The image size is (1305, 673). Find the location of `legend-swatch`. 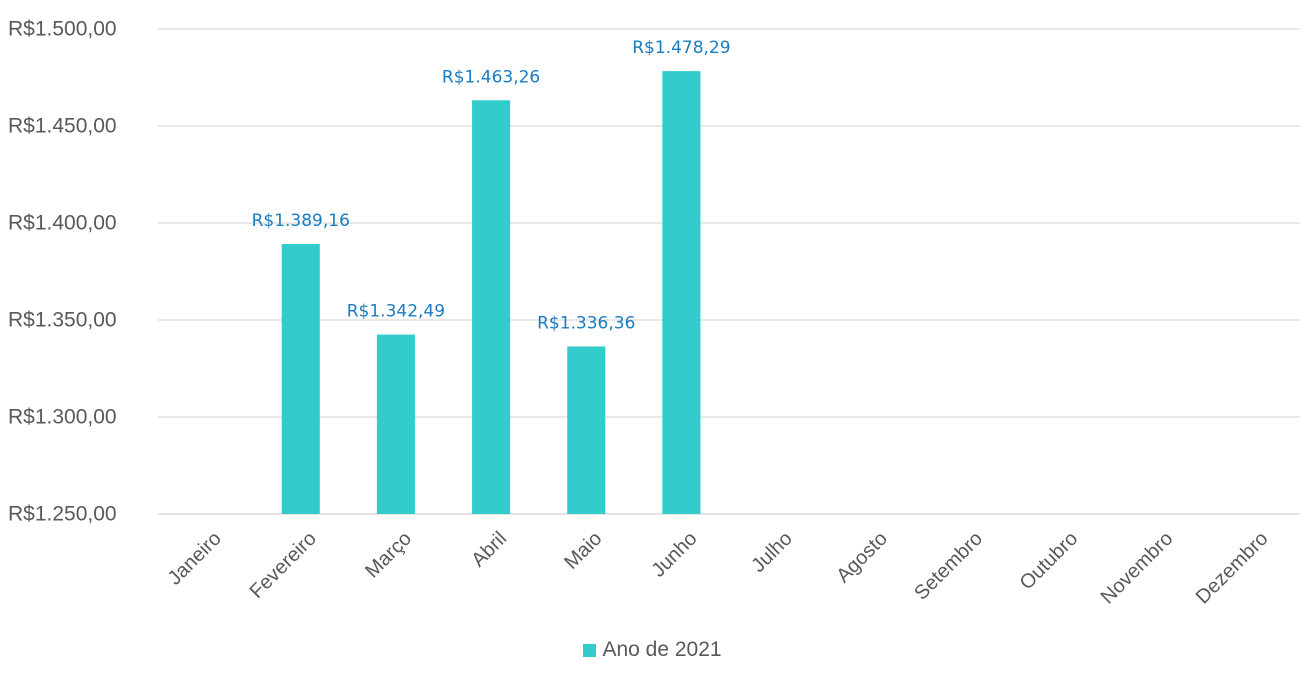

legend-swatch is located at coordinates (590, 650).